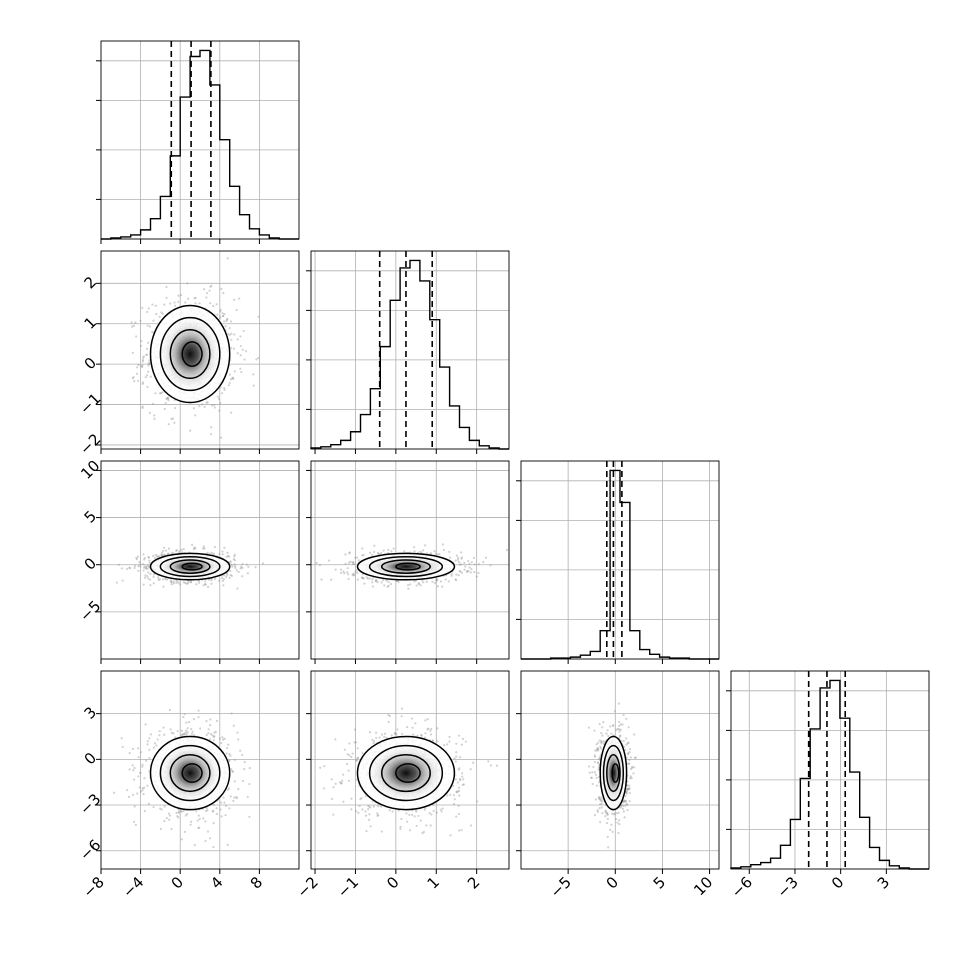  Describe the element at coordinates (742, 887) in the screenshot. I see `x-tick-label: −6` at that location.